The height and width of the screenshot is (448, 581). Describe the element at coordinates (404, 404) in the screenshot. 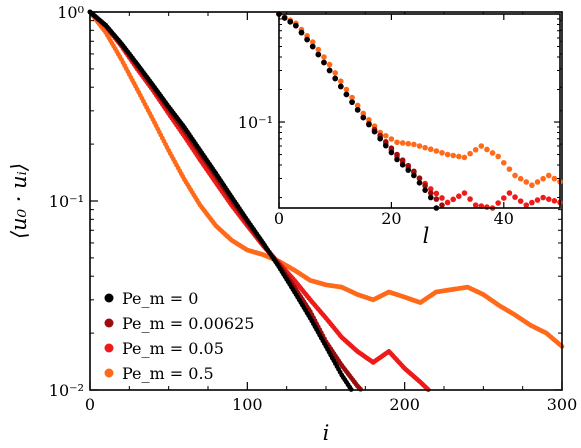

I see `x-tick-label: 200` at that location.